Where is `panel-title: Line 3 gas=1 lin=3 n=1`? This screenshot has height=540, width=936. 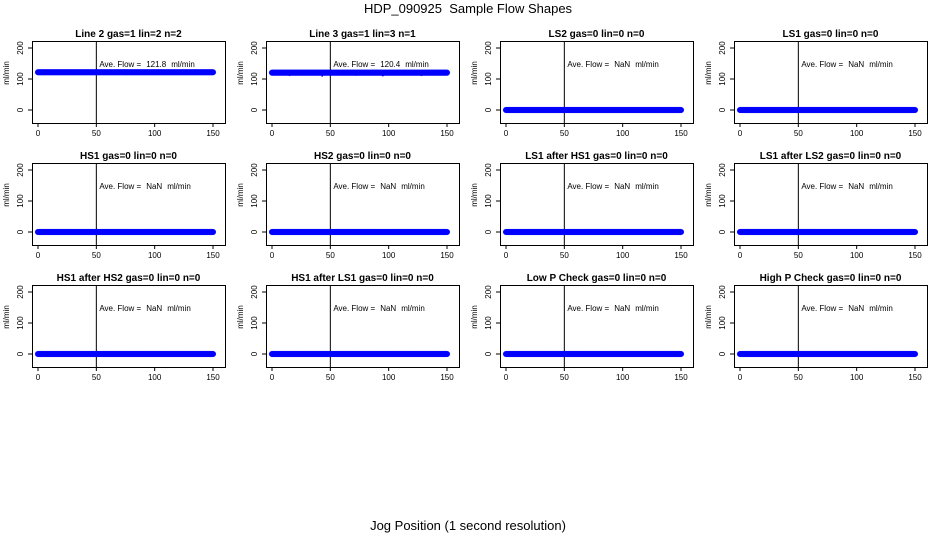 panel-title: Line 3 gas=1 lin=3 n=1 is located at coordinates (362, 34).